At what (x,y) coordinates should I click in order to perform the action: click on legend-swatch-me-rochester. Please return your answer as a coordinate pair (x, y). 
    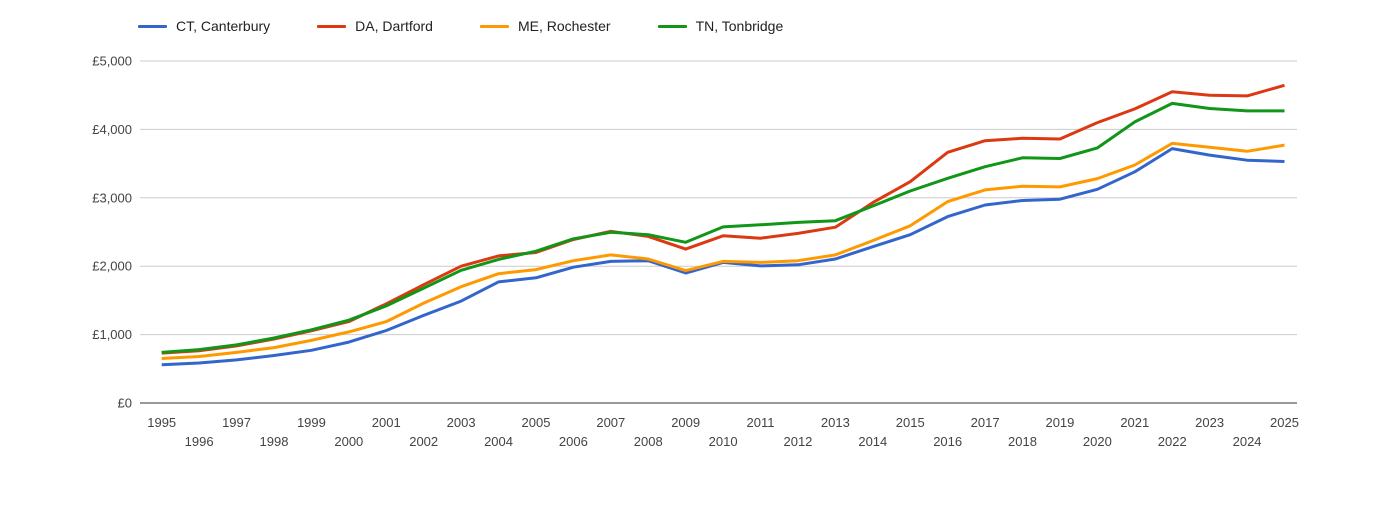
    Looking at the image, I should click on (494, 26).